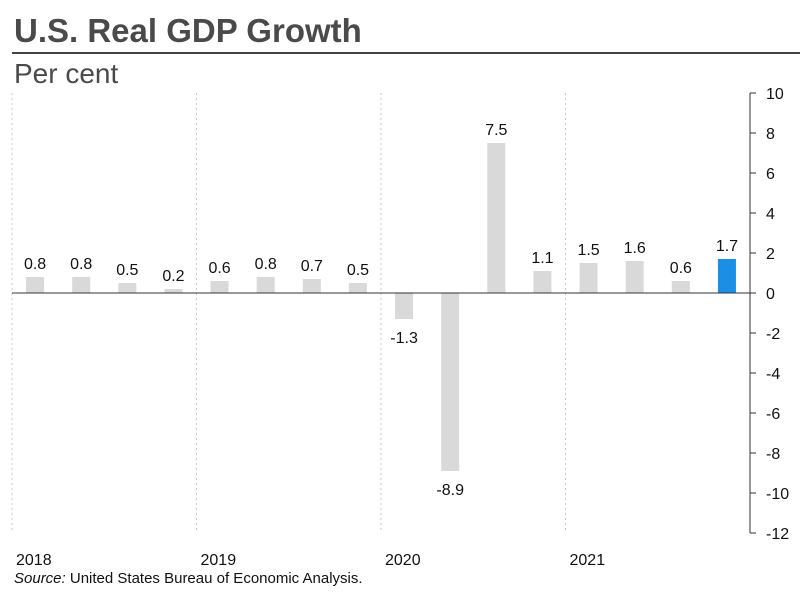 The image size is (800, 600). What do you see at coordinates (770, 254) in the screenshot?
I see `y-tick-label: 2` at bounding box center [770, 254].